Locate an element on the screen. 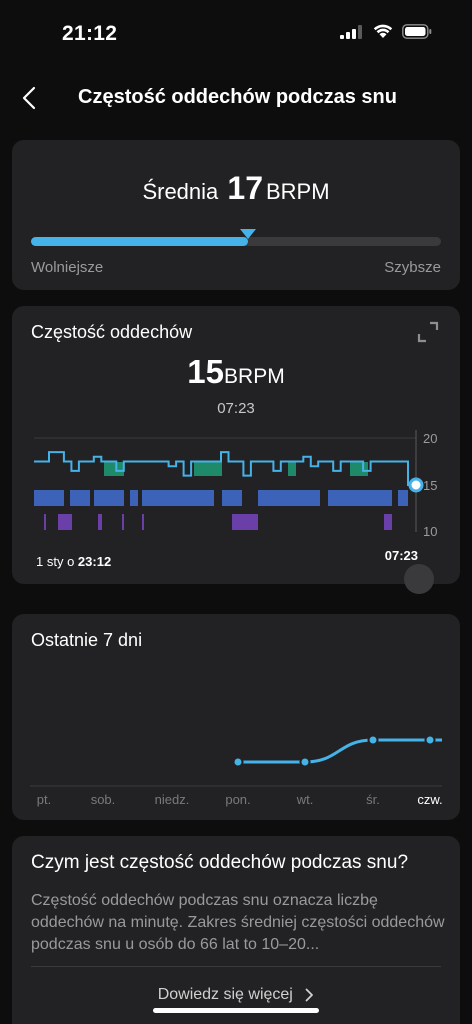 The height and width of the screenshot is (1024, 472). header: Częstość oddechów podczas snu is located at coordinates (236, 98).